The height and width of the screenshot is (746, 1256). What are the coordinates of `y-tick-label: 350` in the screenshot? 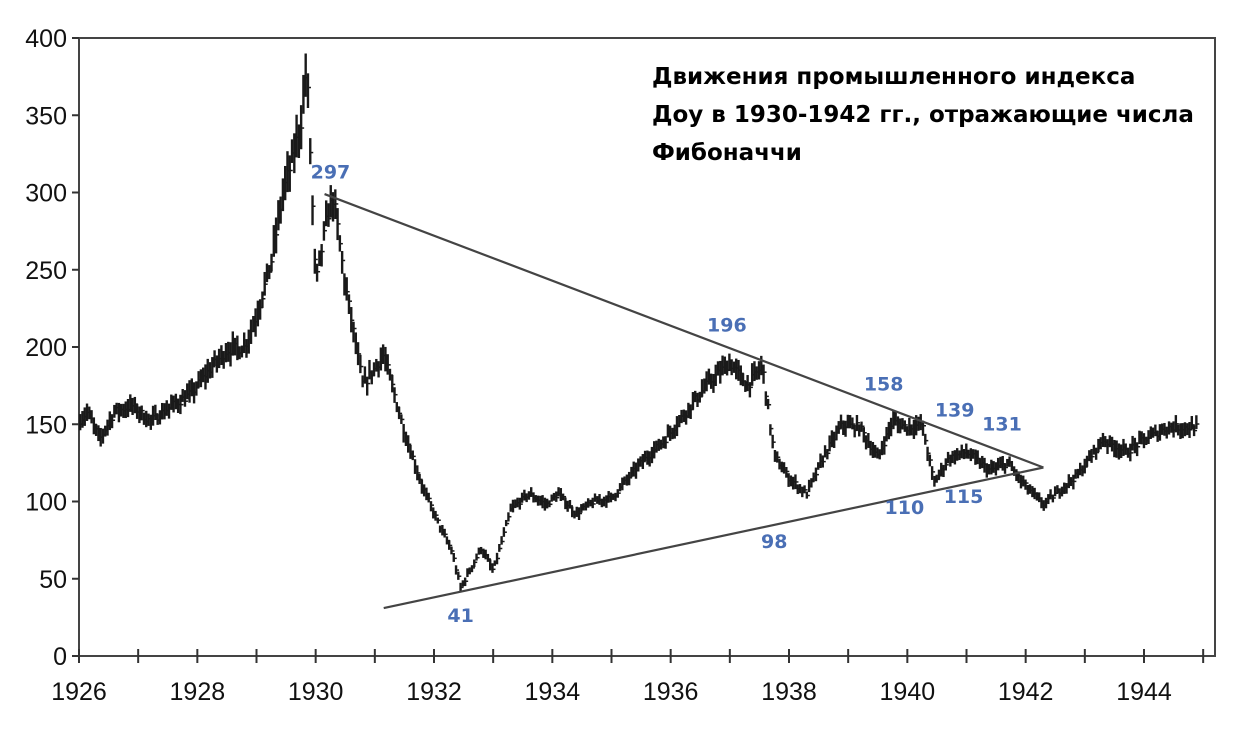 It's located at (46, 116).